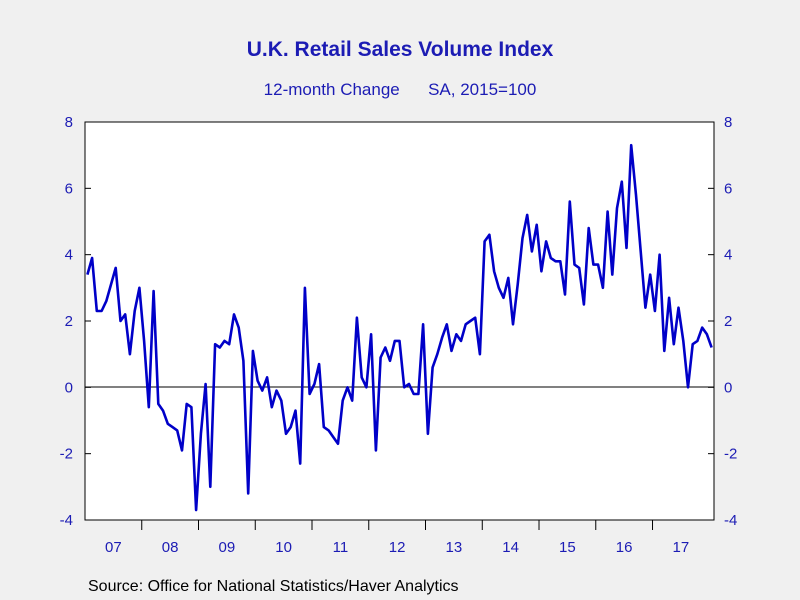 Image resolution: width=800 pixels, height=600 pixels. Describe the element at coordinates (113, 547) in the screenshot. I see `x-tick-label: 07` at that location.